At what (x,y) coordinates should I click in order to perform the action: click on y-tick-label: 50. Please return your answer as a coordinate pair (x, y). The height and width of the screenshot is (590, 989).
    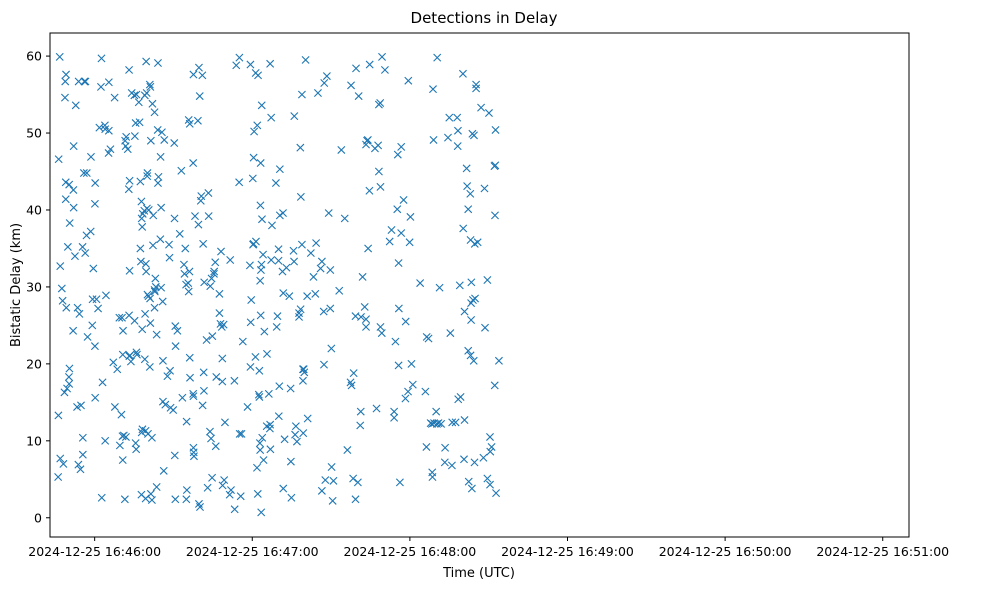
    Looking at the image, I should click on (34, 133).